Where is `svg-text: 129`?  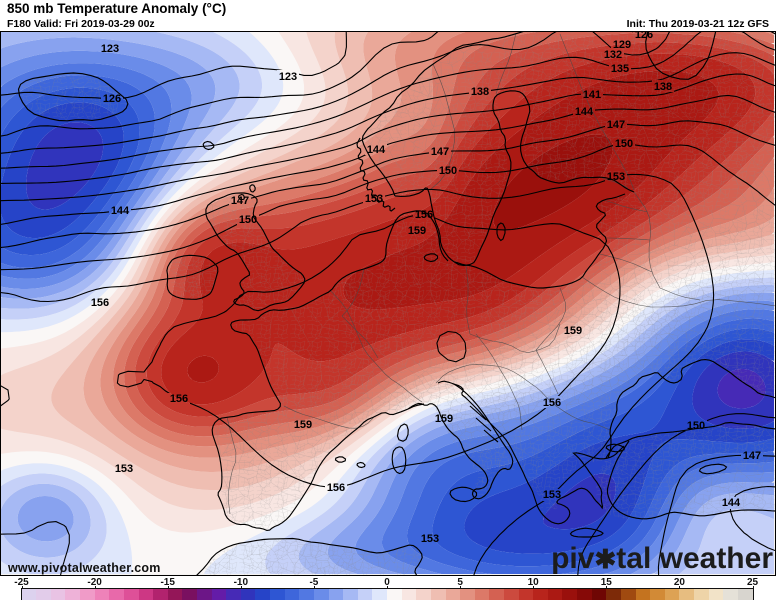
svg-text: 129 is located at coordinates (622, 45).